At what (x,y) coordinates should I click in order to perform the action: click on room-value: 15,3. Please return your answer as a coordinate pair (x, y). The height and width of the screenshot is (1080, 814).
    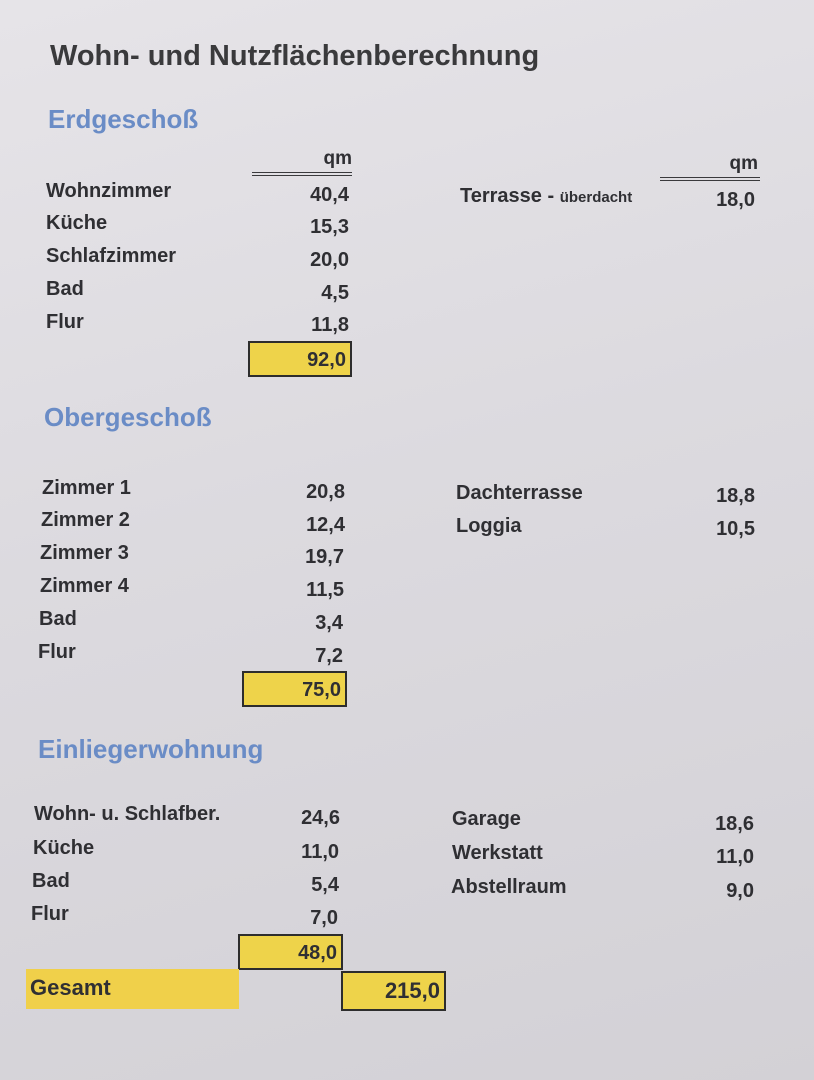
    Looking at the image, I should click on (329, 227).